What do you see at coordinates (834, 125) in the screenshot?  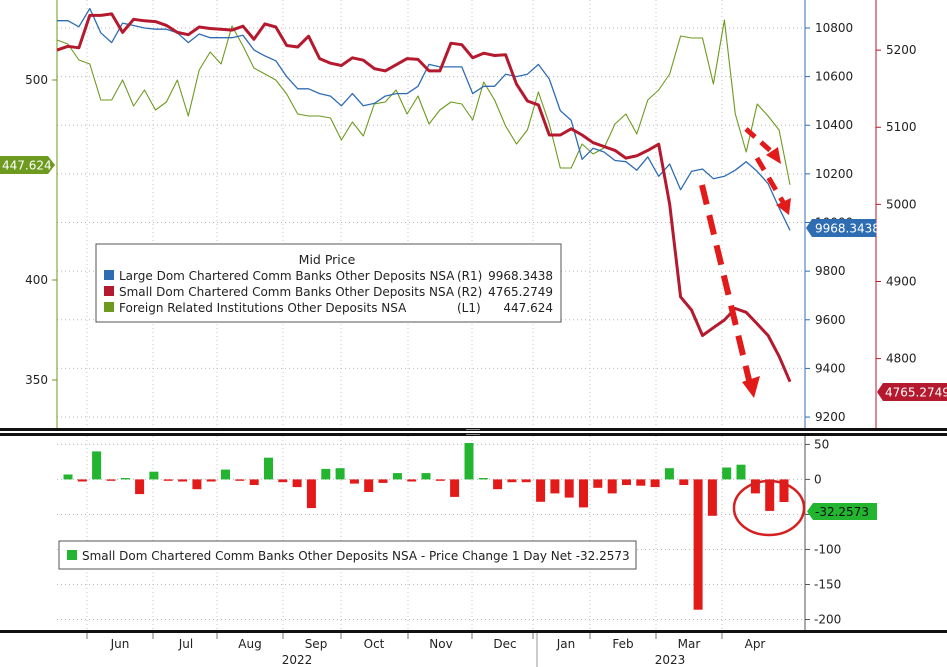 I see `right1-tick-label: 10400` at bounding box center [834, 125].